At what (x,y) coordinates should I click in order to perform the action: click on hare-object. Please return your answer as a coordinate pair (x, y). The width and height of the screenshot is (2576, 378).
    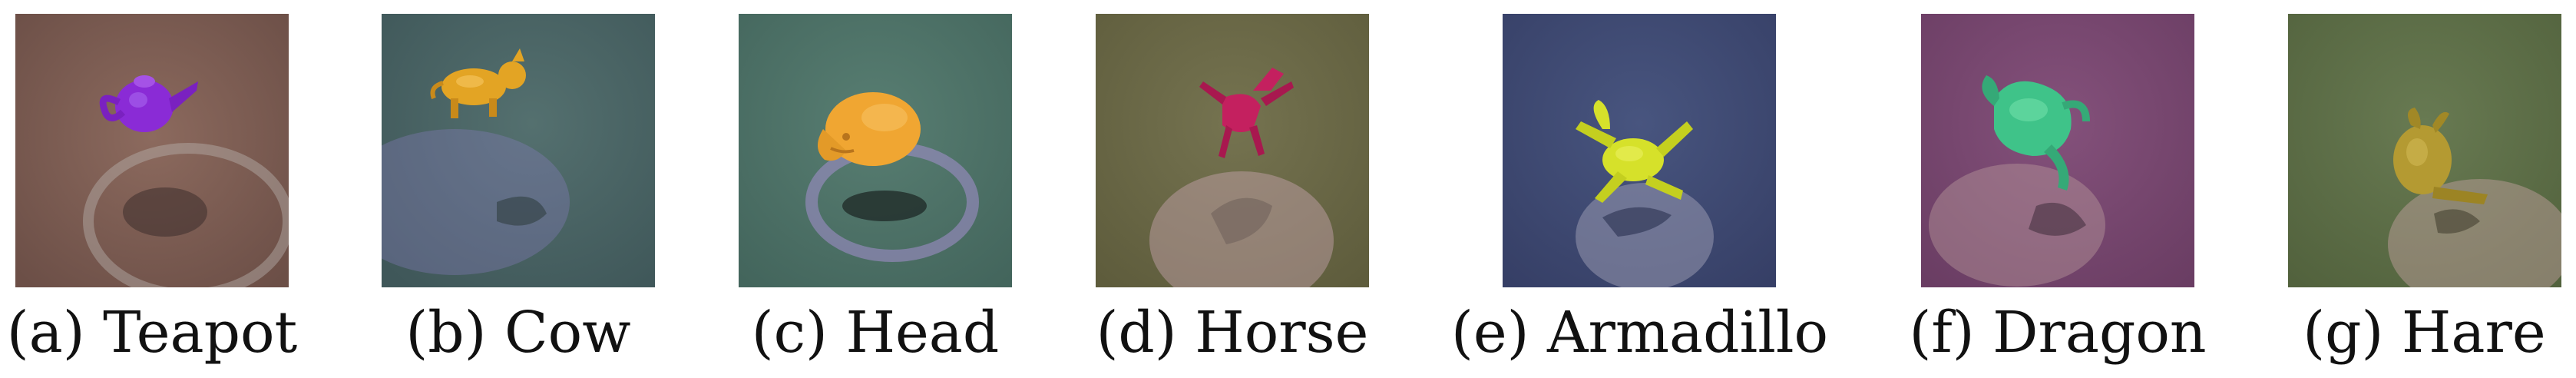
    Looking at the image, I should click on (2440, 156).